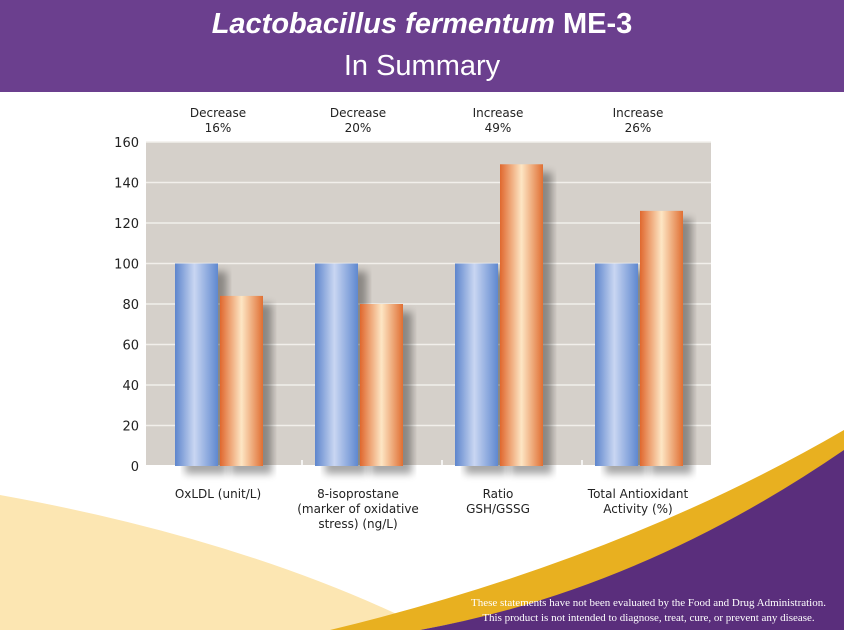  I want to click on x-category-label: Total Antioxidant, so click(638, 494).